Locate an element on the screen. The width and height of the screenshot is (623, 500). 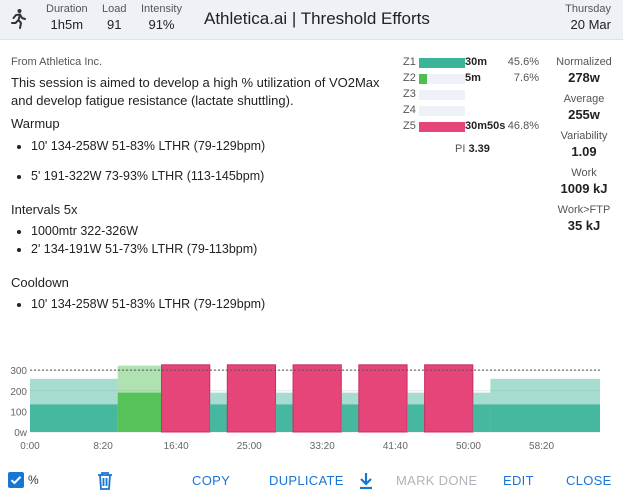
stat-average: Average 255w is located at coordinates (584, 107).